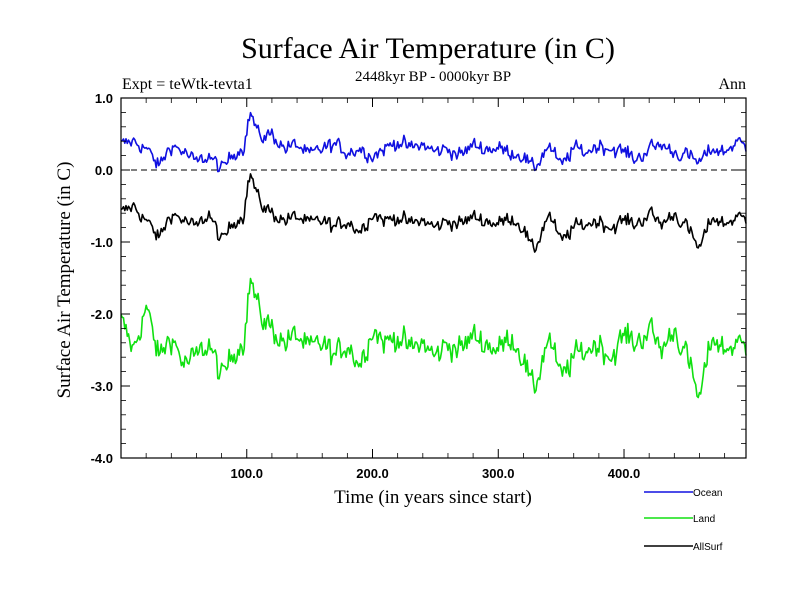  Describe the element at coordinates (104, 98) in the screenshot. I see `y-tick-label: 1.0` at that location.